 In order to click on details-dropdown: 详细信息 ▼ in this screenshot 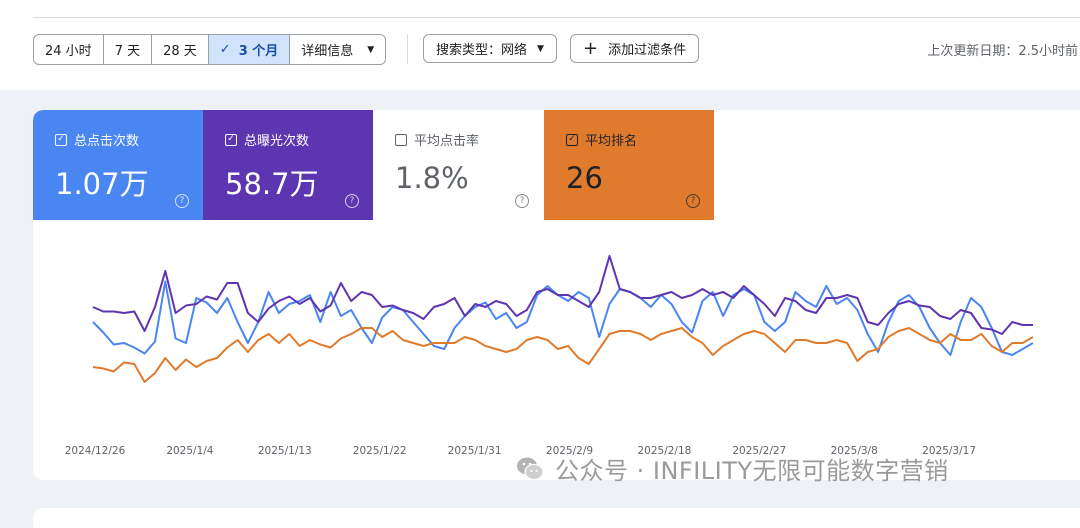, I will do `click(337, 49)`.